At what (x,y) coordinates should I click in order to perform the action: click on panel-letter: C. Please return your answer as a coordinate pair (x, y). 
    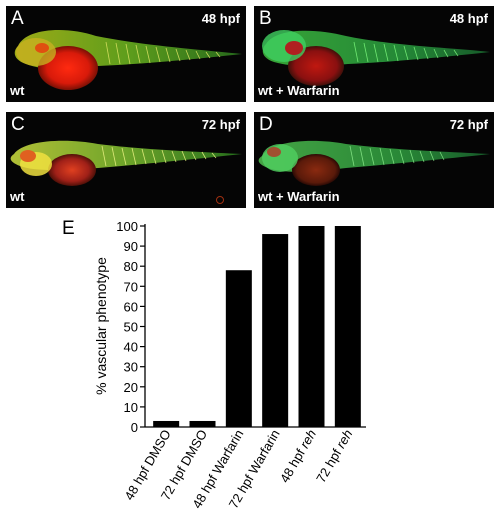
    Looking at the image, I should click on (18, 124).